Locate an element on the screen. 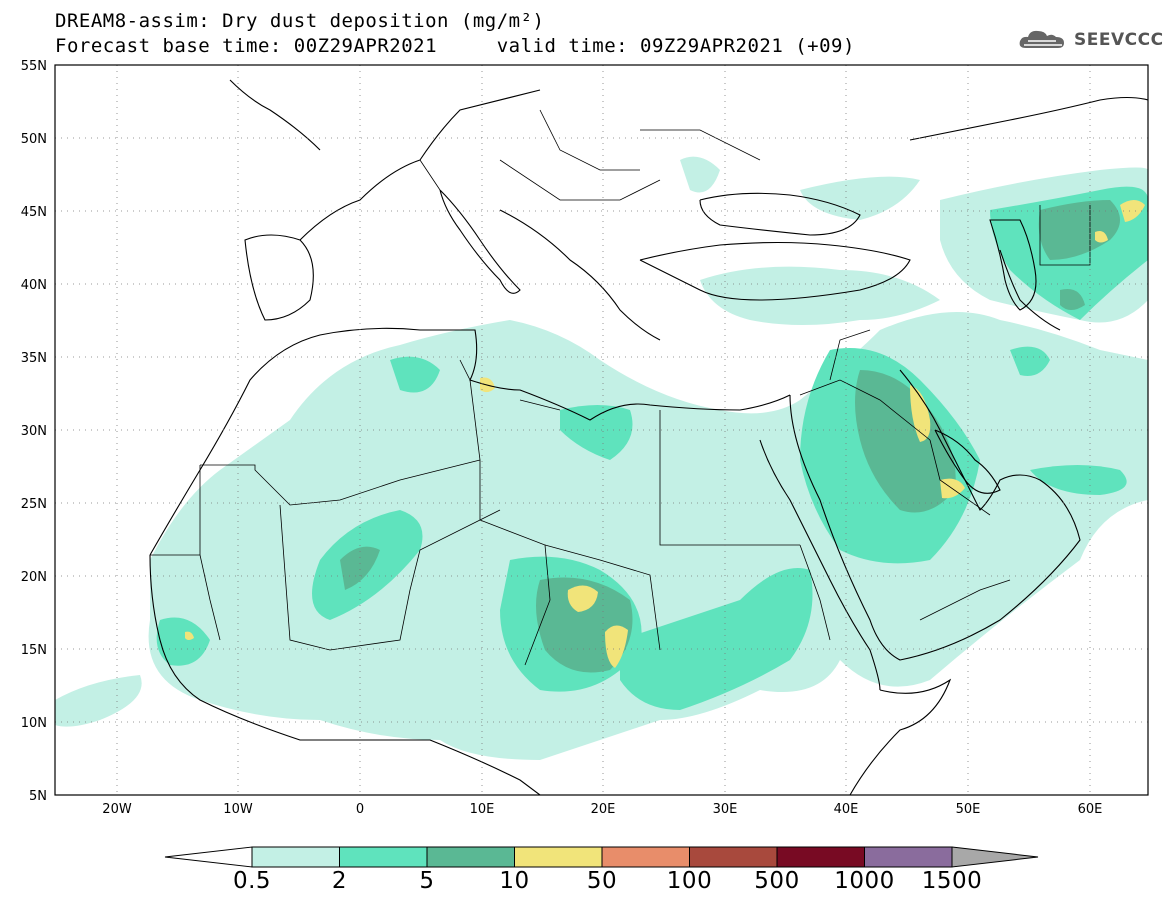 This screenshot has height=907, width=1165. lon-label: 10E is located at coordinates (482, 809).